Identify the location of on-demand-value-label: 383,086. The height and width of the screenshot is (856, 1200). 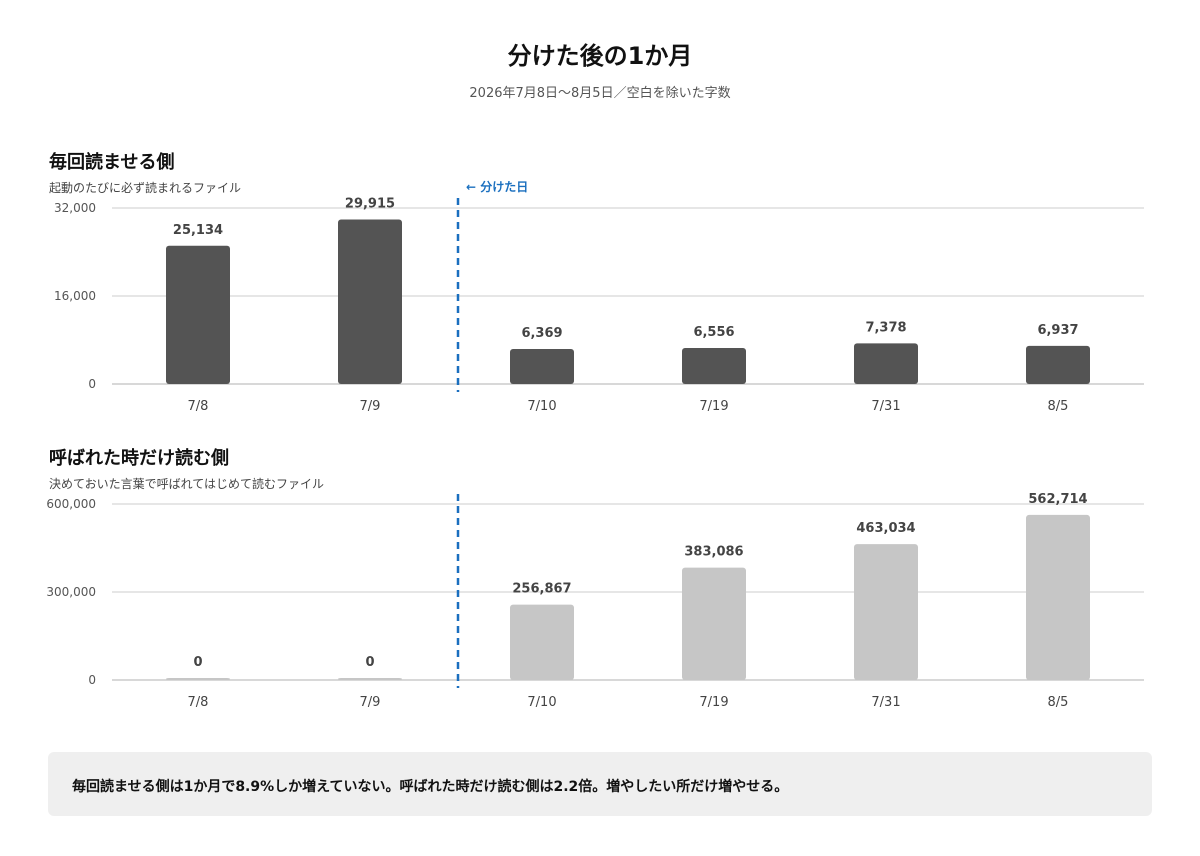
(713, 552).